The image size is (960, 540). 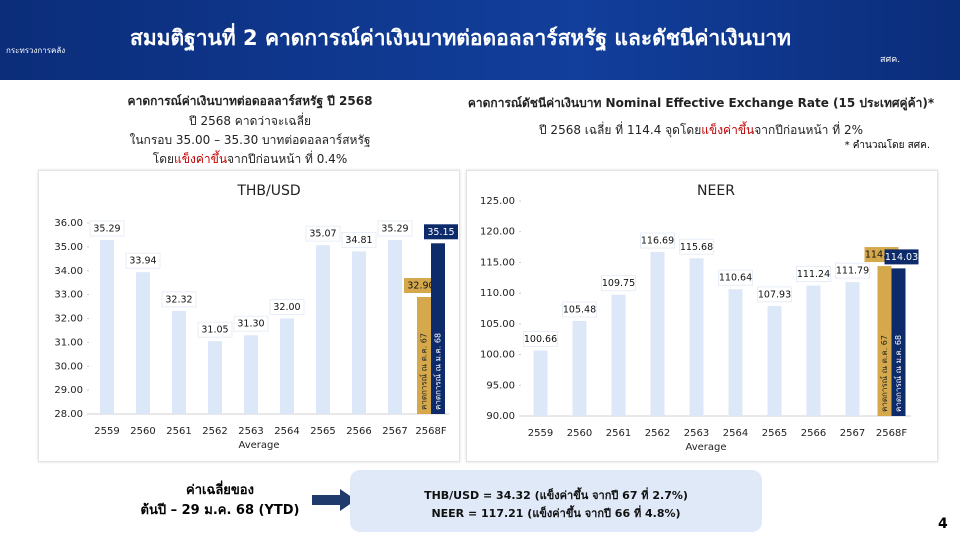 I want to click on y-tick-label: 28.00, so click(x=68, y=414).